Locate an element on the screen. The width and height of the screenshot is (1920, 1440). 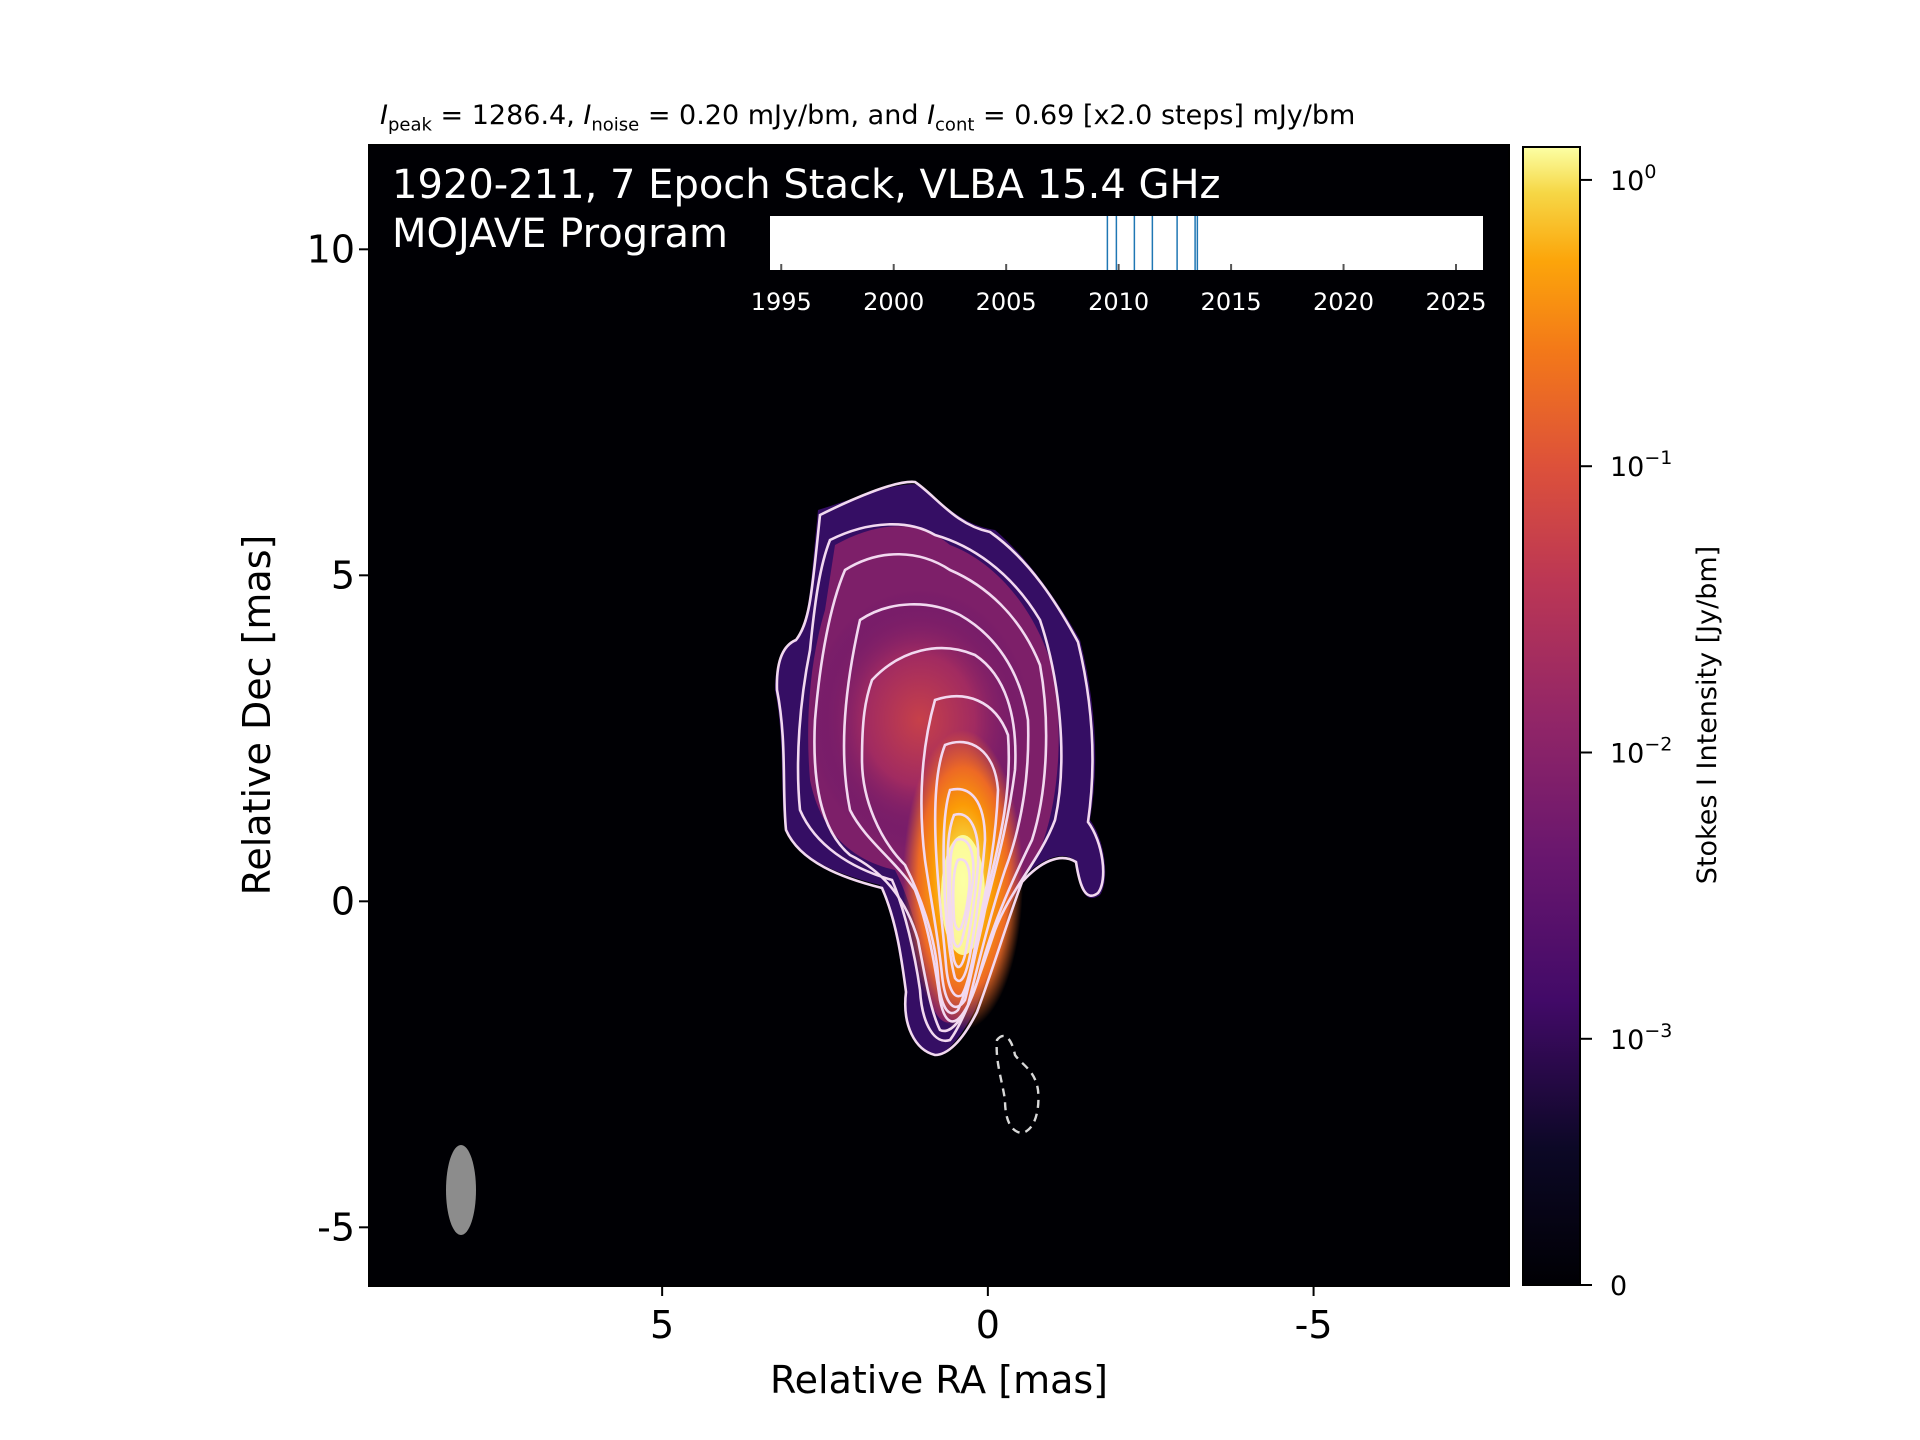
noise-subscript: noise is located at coordinates (615, 125).